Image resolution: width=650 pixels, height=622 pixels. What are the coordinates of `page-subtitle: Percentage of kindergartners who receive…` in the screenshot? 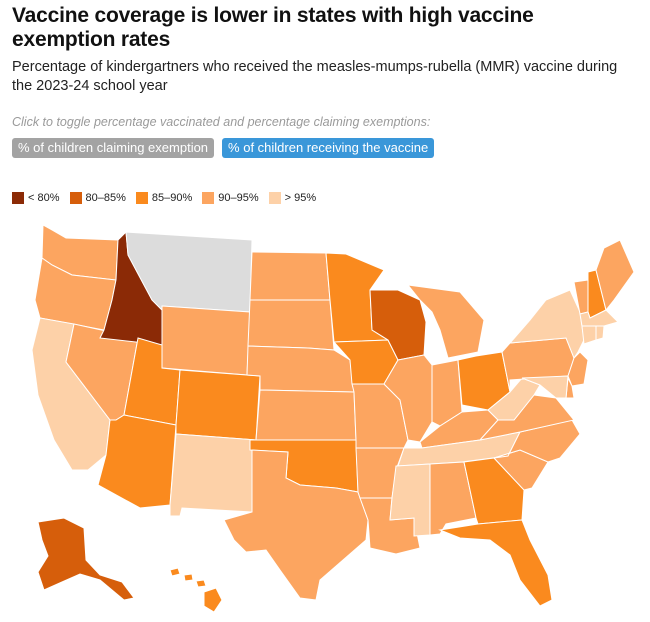 It's located at (315, 76).